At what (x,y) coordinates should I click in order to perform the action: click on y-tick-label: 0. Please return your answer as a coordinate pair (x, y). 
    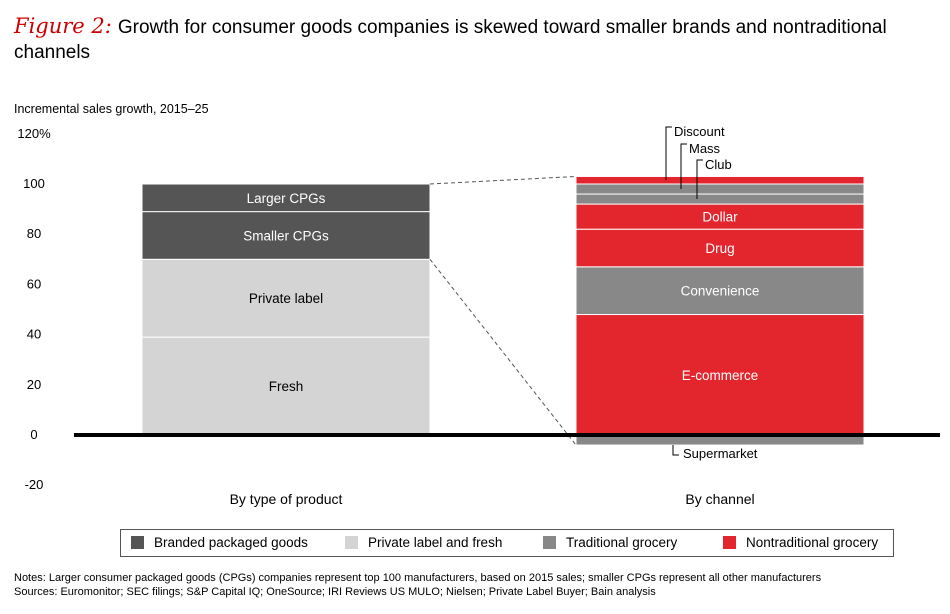
    Looking at the image, I should click on (33, 434).